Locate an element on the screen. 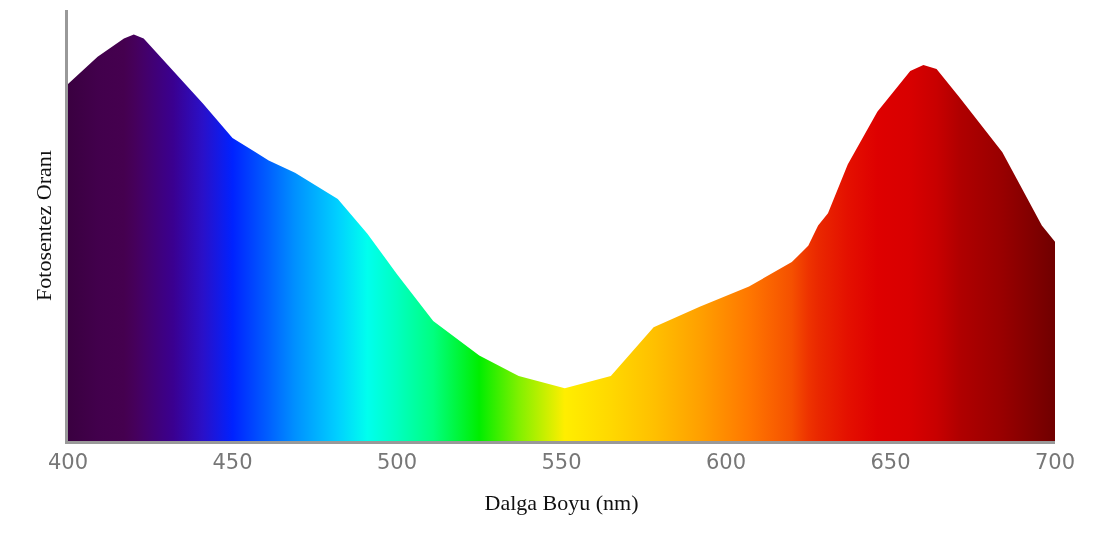  x-tick-label: 600 is located at coordinates (726, 462).